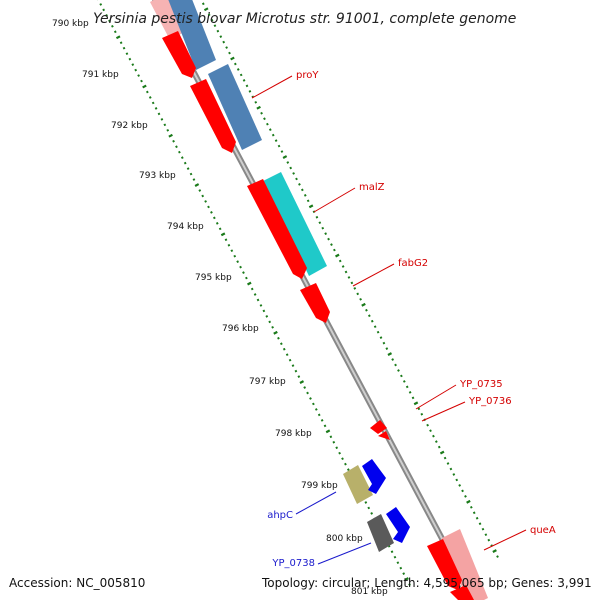 This screenshot has width=600, height=600. Describe the element at coordinates (465, 564) in the screenshot. I see `pink-feature-queA` at that location.